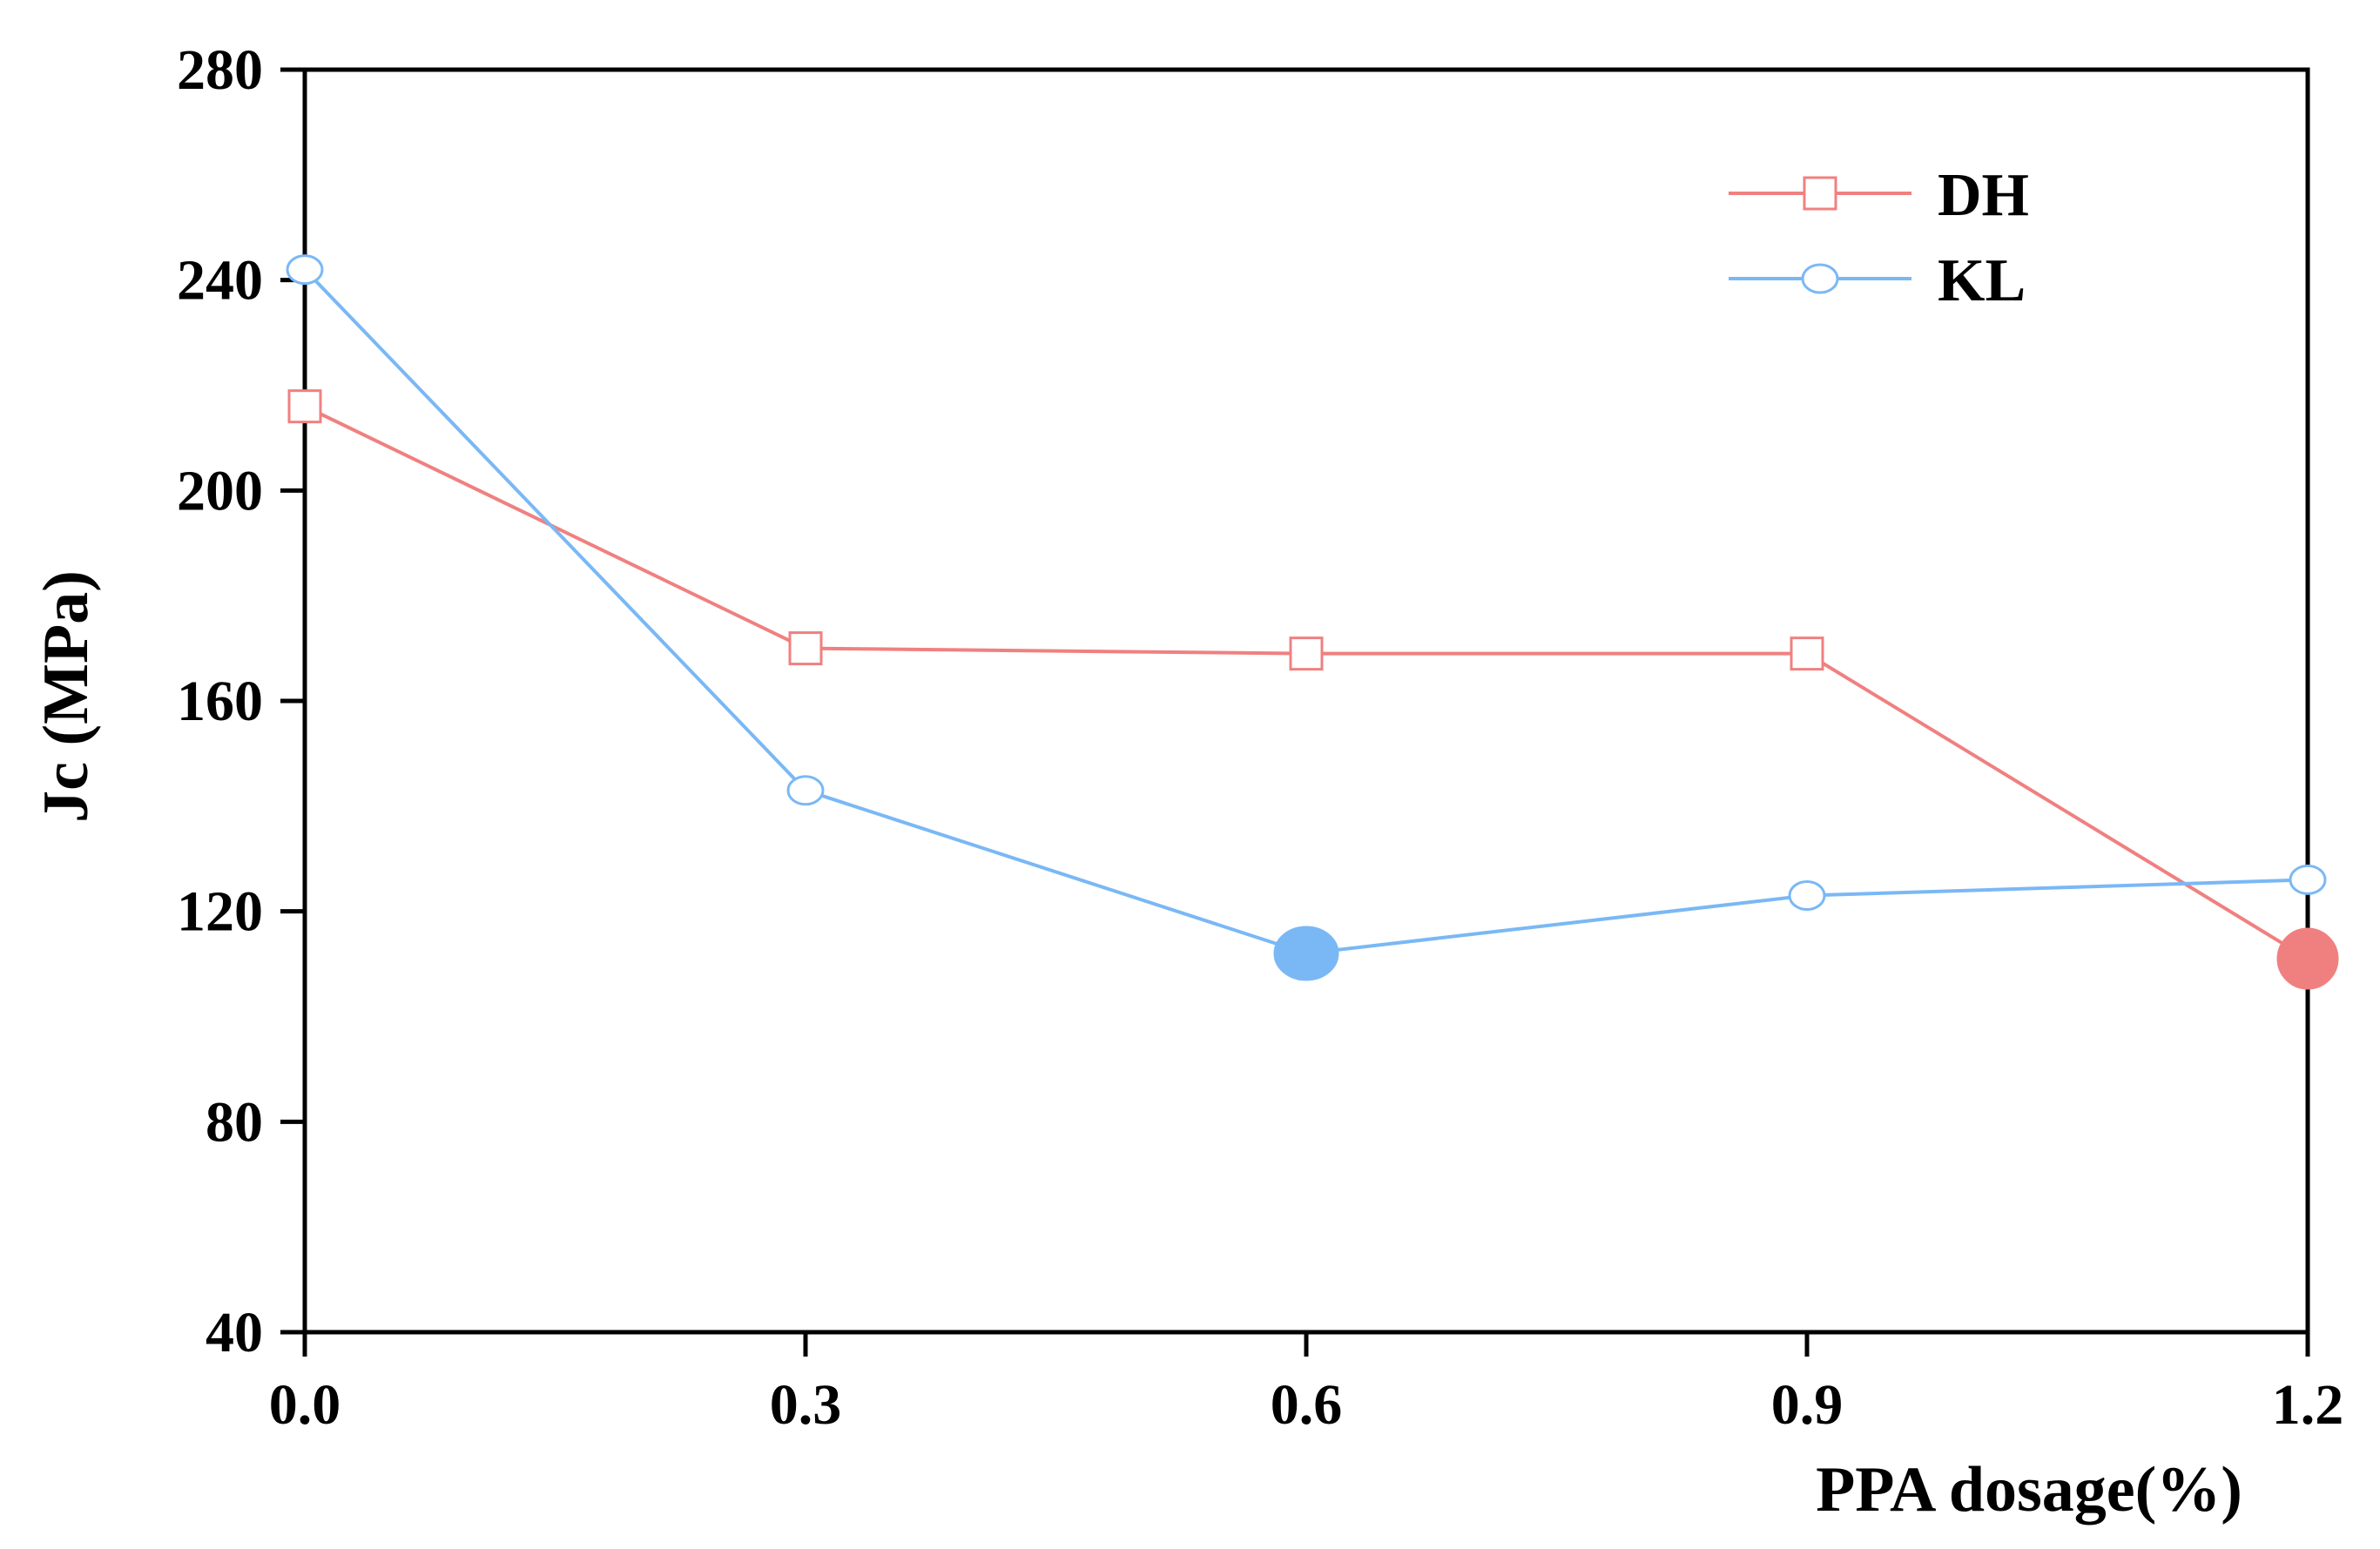 The width and height of the screenshot is (2380, 1549). What do you see at coordinates (1307, 1405) in the screenshot?
I see `x-tick-label: 0.6` at bounding box center [1307, 1405].